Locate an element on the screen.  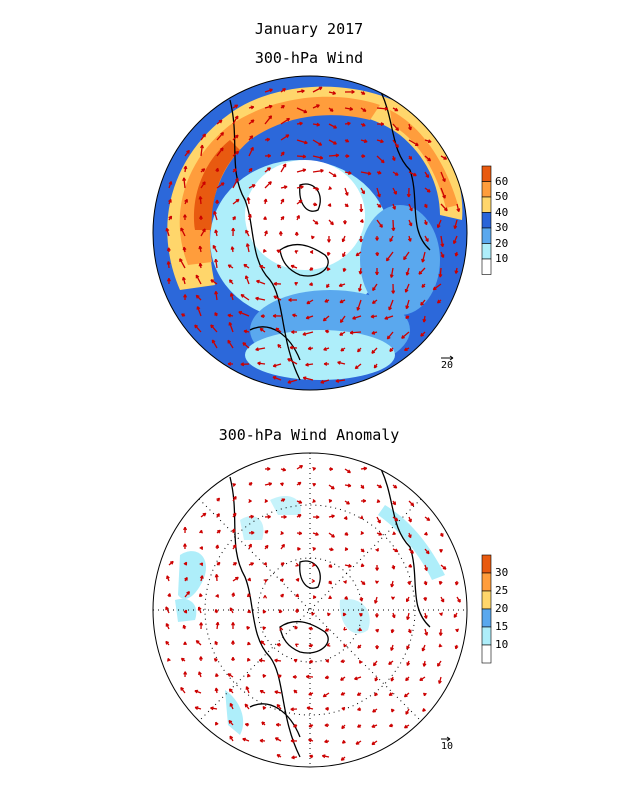
map1-coastlines is located at coordinates (330, 235).